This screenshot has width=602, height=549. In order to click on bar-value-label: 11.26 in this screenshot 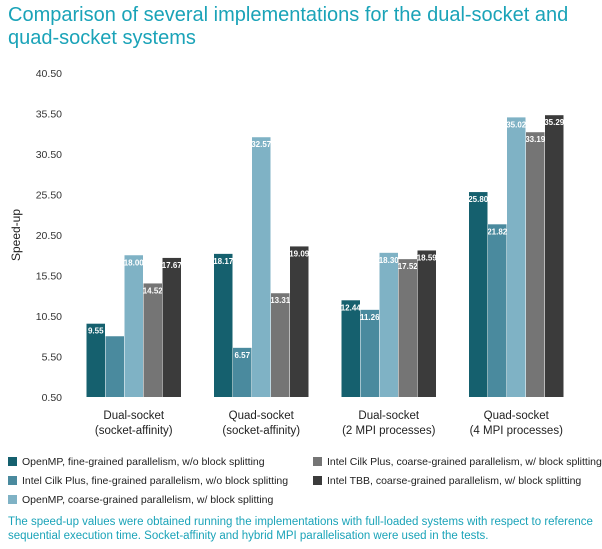, I will do `click(370, 317)`.